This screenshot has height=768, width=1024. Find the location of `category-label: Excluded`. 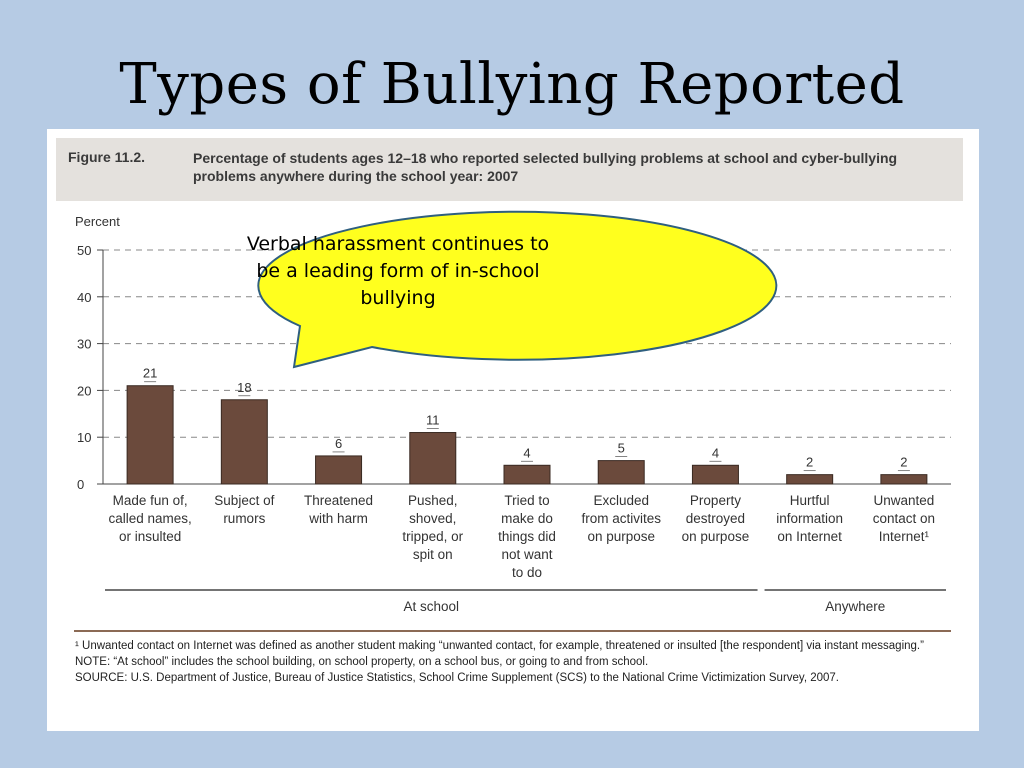

category-label: Excluded is located at coordinates (621, 500).